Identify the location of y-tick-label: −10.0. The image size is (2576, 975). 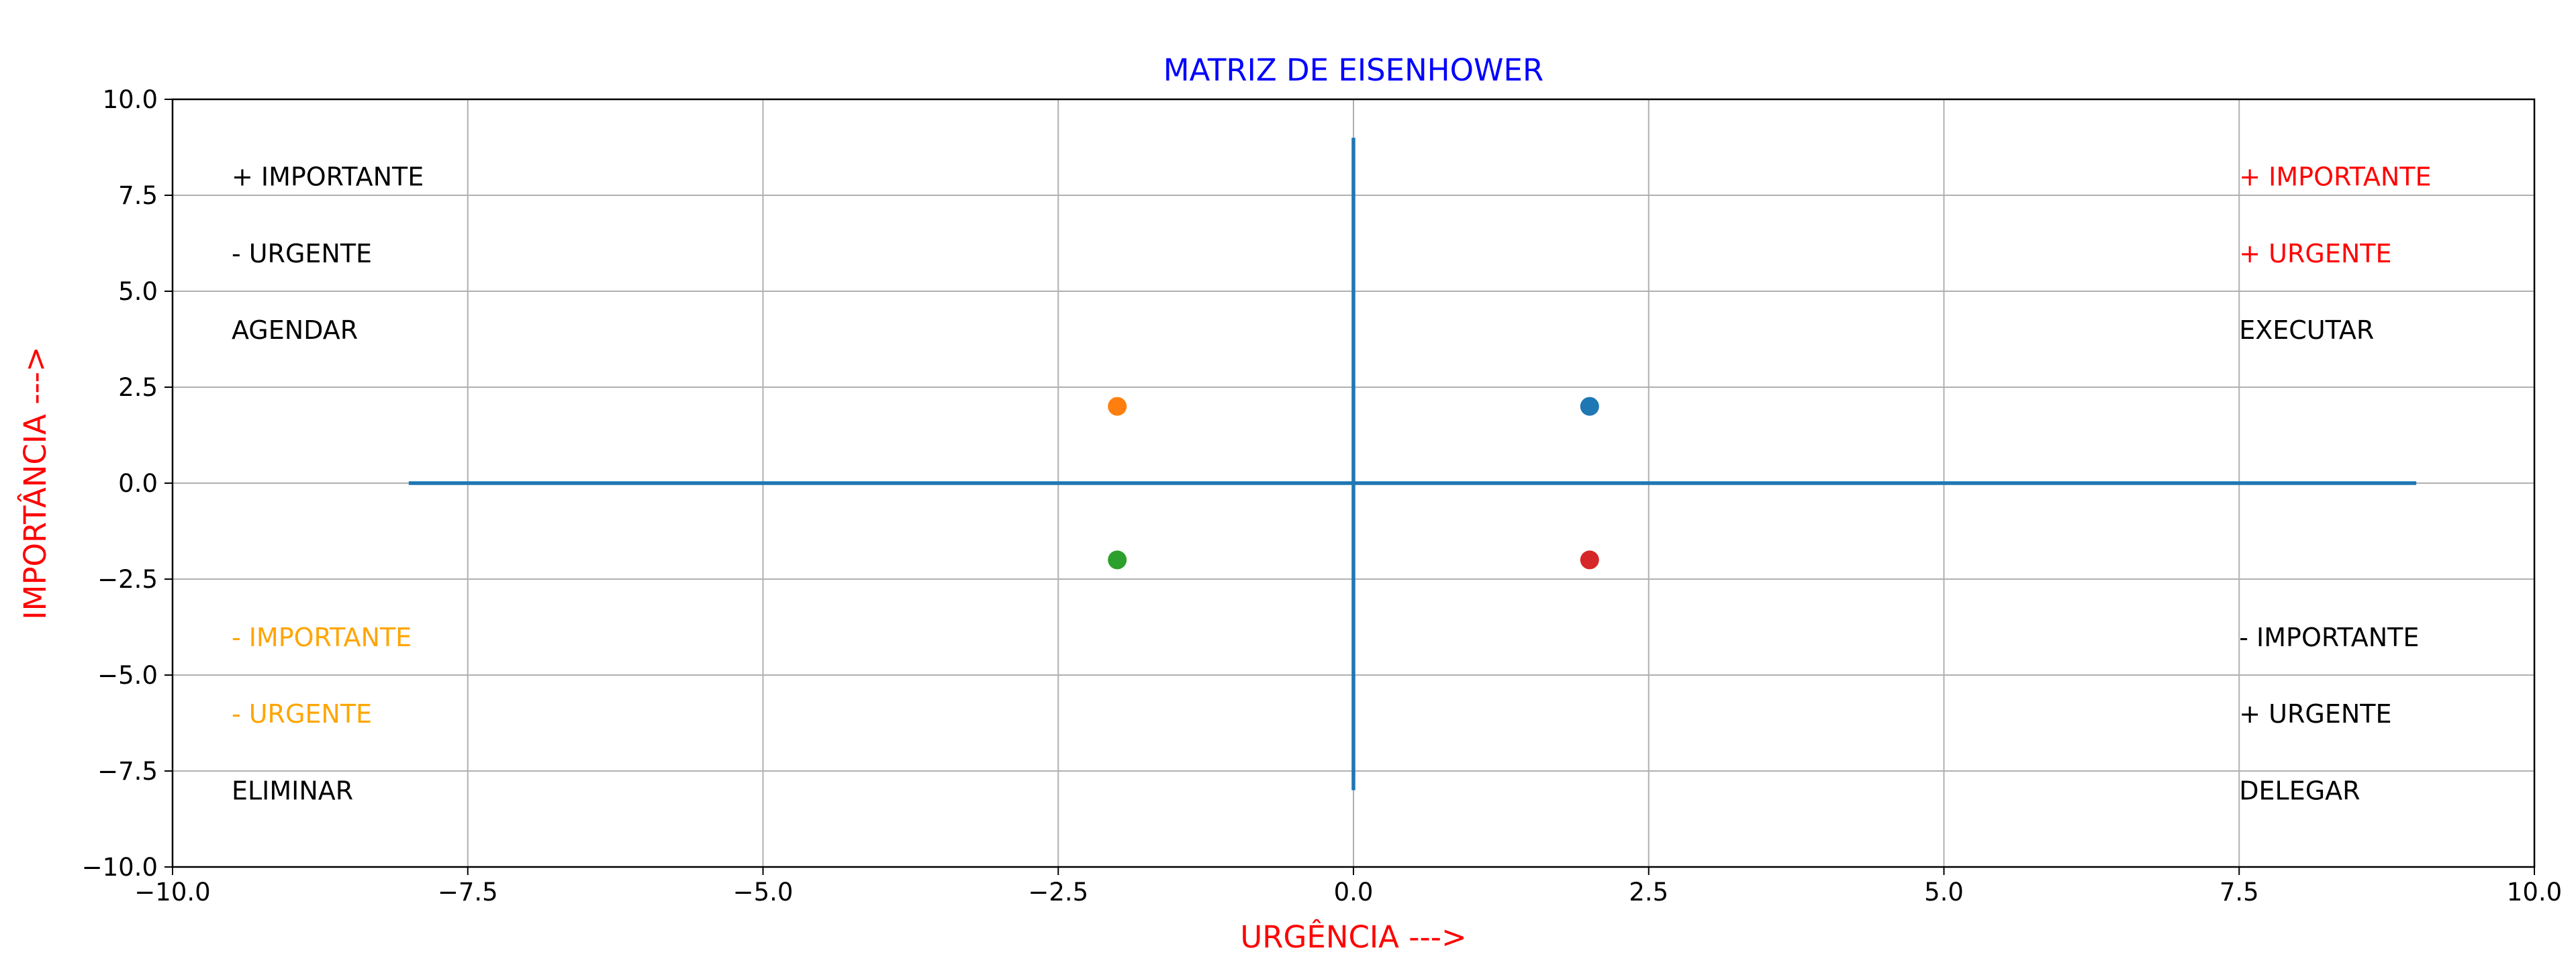
(120, 867).